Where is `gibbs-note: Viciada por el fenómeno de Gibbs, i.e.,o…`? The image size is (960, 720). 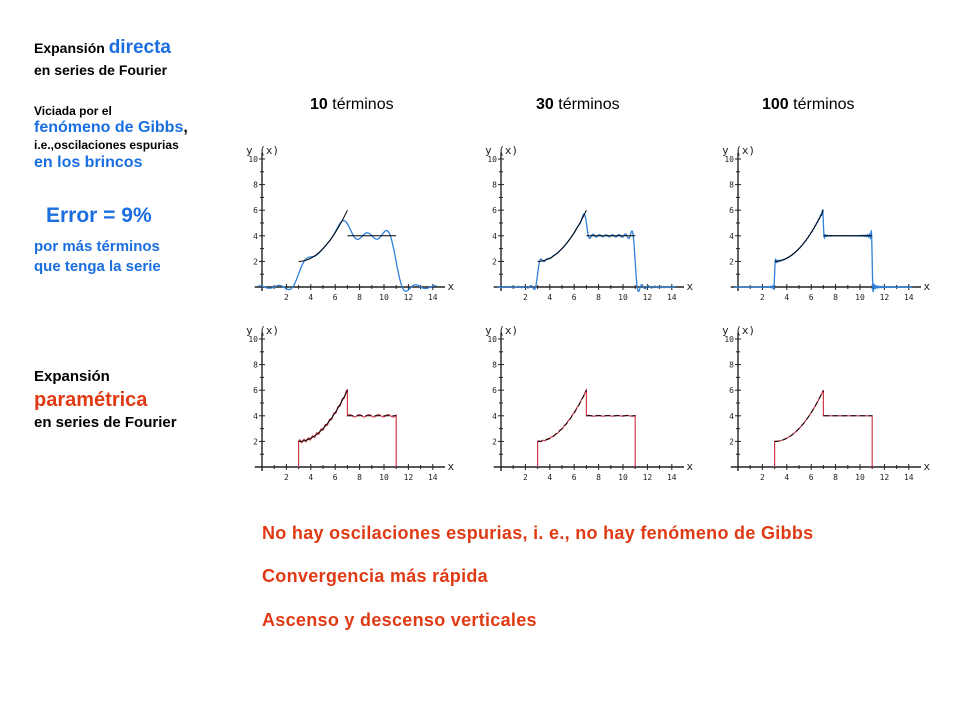
gibbs-note: Viciada por el fenómeno de Gibbs, i.e.,o… is located at coordinates (111, 138).